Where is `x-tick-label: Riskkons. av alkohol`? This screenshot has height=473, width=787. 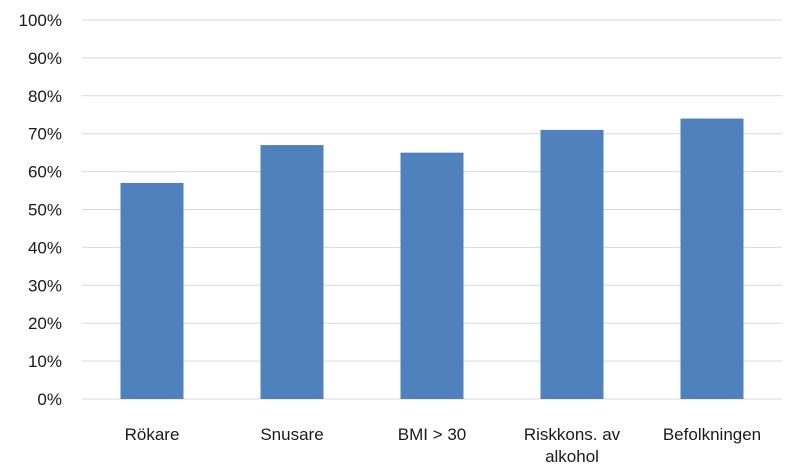 x-tick-label: Riskkons. av alkohol is located at coordinates (572, 445).